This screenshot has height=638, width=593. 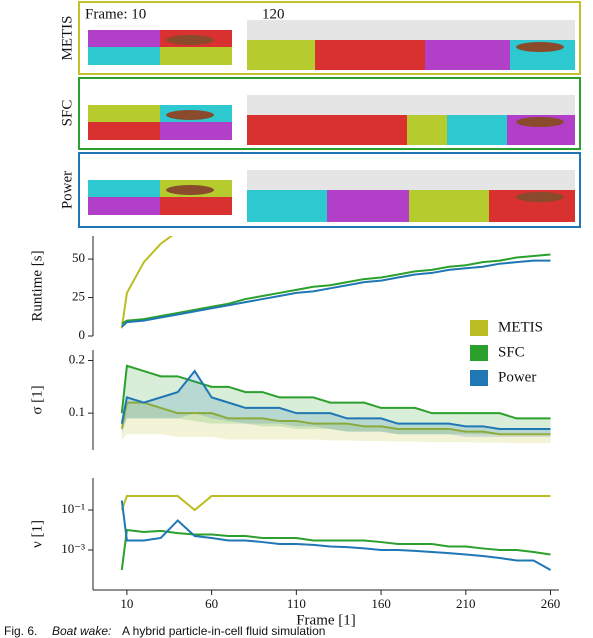 What do you see at coordinates (211, 603) in the screenshot?
I see `x-tick-label: 60` at bounding box center [211, 603].